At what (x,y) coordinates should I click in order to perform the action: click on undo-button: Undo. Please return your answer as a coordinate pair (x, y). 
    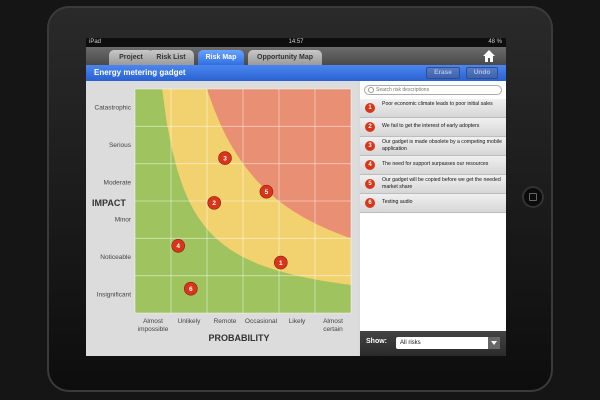
    Looking at the image, I should click on (482, 73).